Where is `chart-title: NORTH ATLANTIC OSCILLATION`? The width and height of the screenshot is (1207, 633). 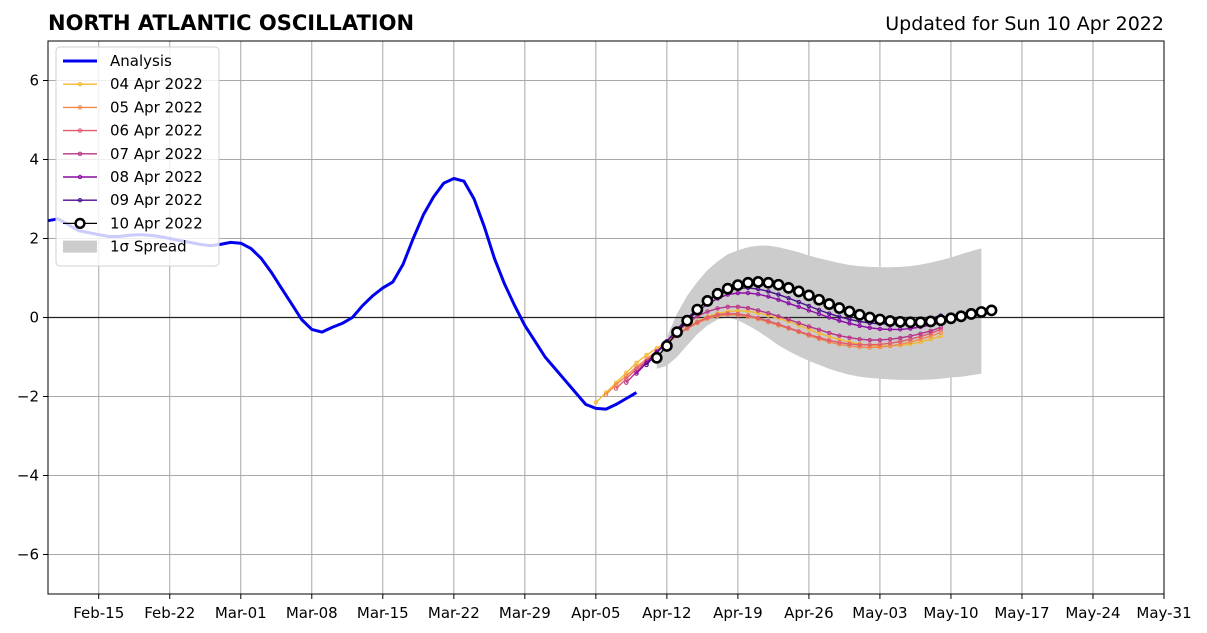
chart-title: NORTH ATLANTIC OSCILLATION is located at coordinates (231, 23).